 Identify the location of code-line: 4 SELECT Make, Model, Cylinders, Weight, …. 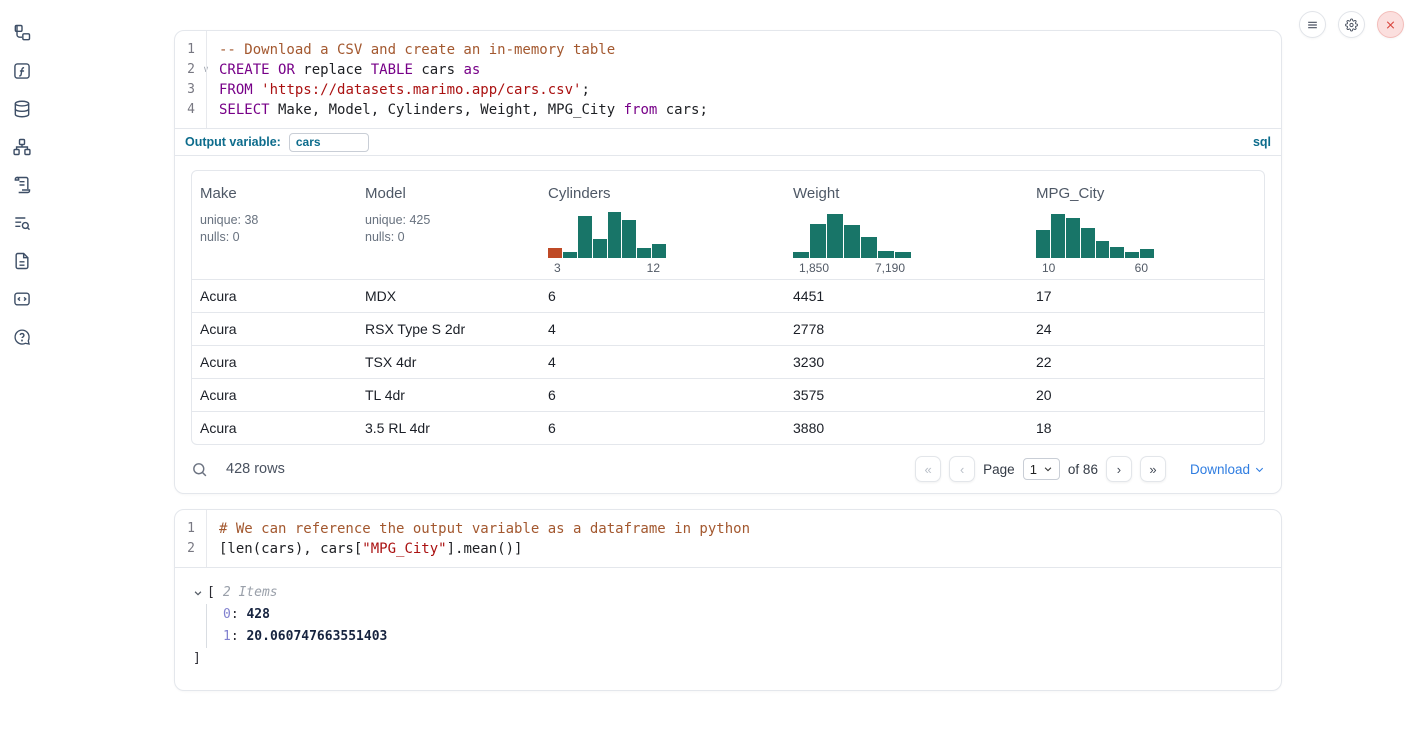
(720, 110).